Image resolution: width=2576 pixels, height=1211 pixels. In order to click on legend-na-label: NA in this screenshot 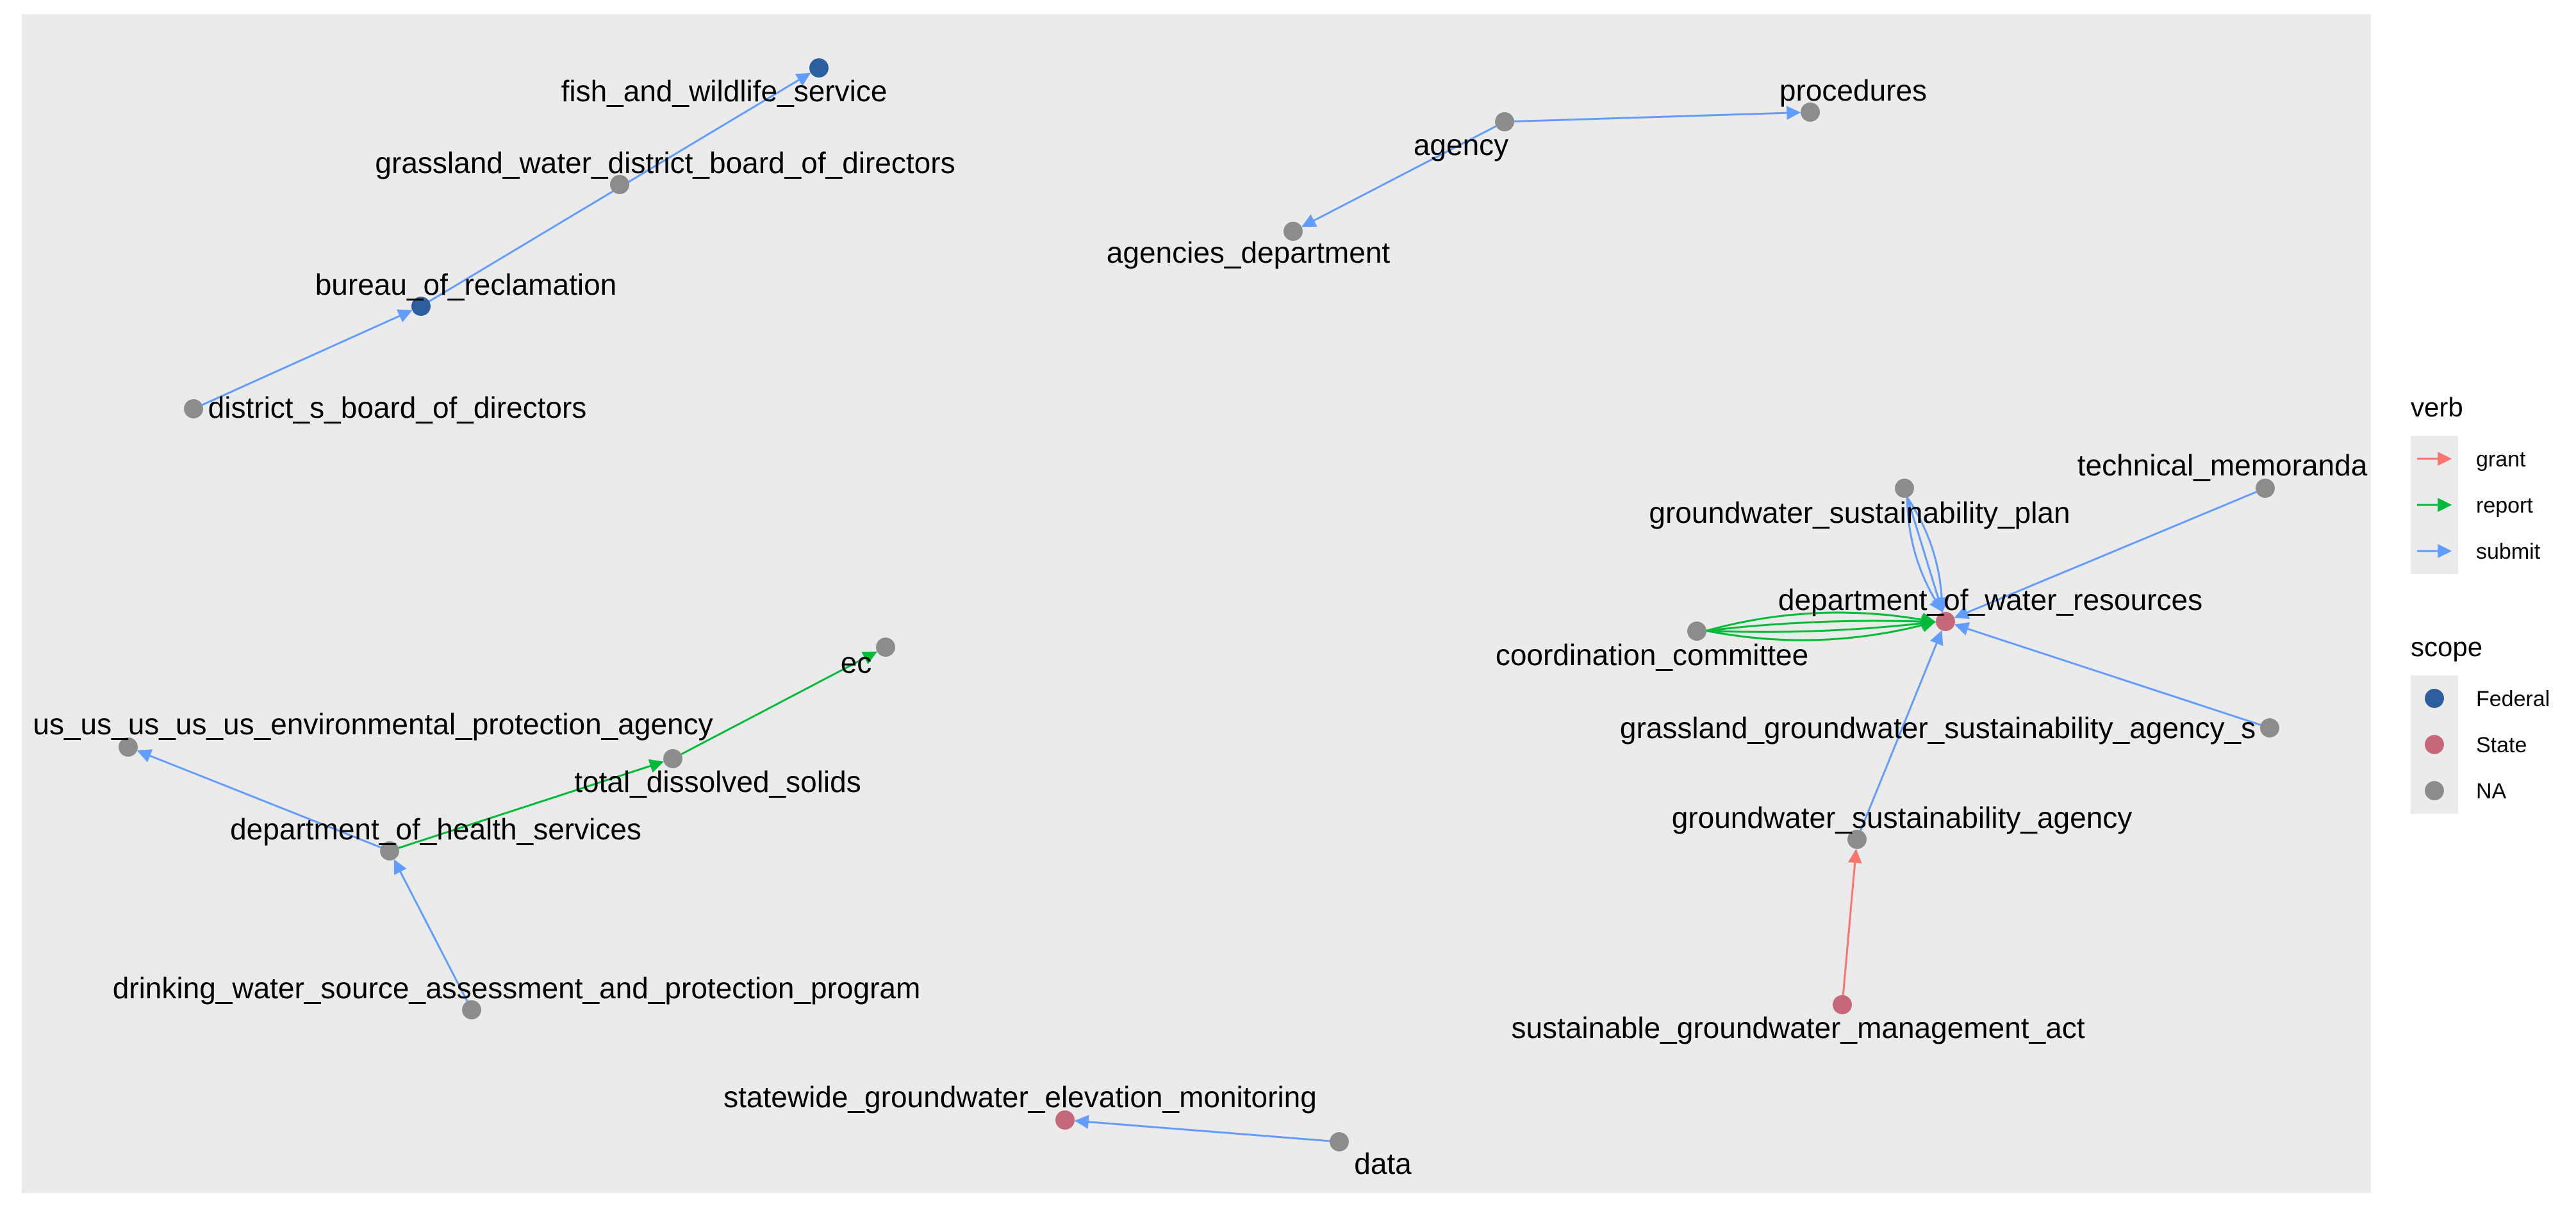, I will do `click(2491, 791)`.